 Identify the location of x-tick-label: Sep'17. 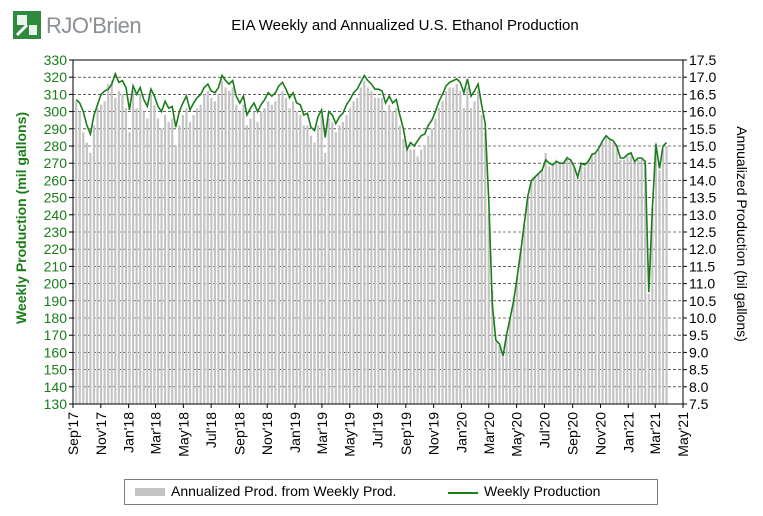
(73, 433).